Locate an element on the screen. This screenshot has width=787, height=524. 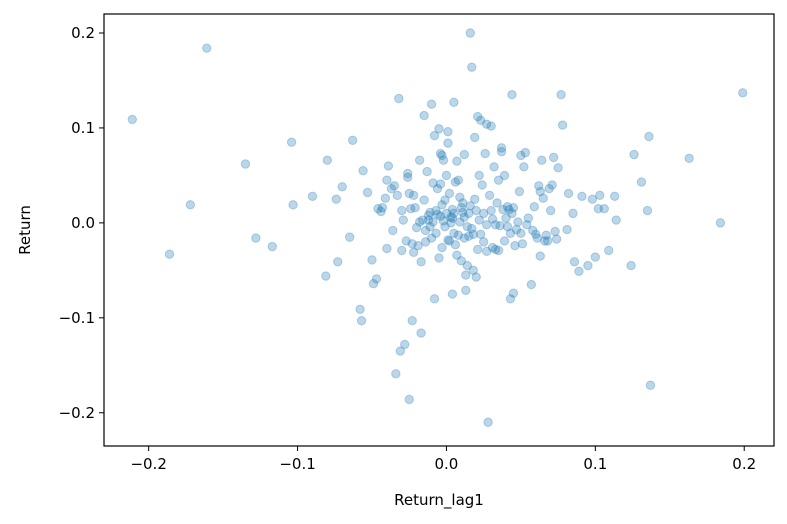
x-tick-label: 0.2 is located at coordinates (744, 464).